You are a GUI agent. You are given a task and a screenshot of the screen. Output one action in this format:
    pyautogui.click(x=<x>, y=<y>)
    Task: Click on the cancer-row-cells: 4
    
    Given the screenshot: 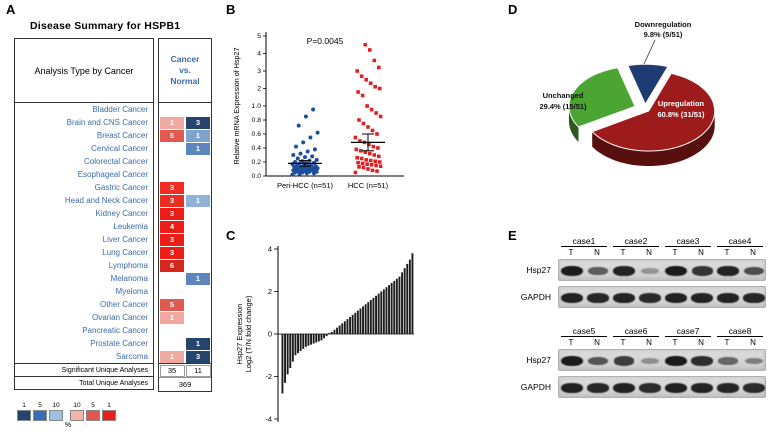 What is the action you would take?
    pyautogui.click(x=185, y=226)
    